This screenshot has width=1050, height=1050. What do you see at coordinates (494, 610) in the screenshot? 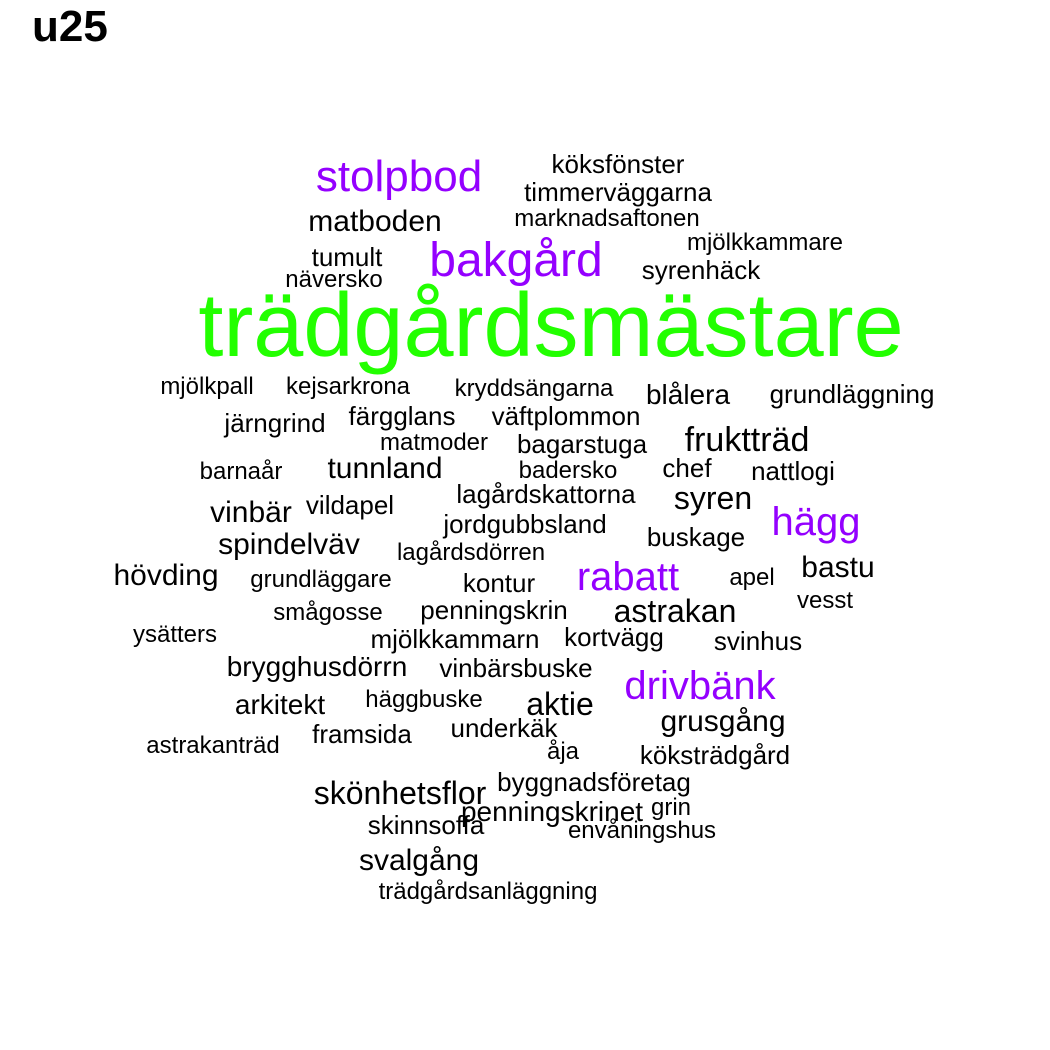
I see `word-penningskrin: penningskrin` at bounding box center [494, 610].